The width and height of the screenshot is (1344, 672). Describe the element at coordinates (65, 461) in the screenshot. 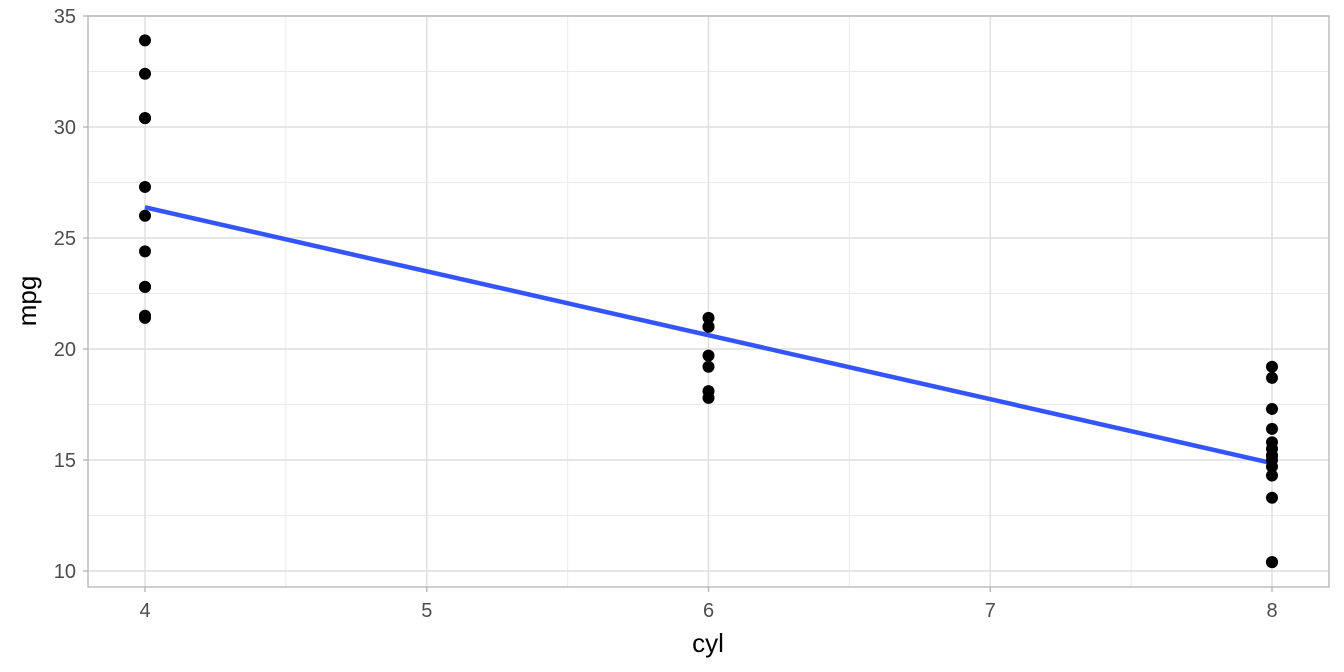

I see `y-tick-label: 15` at that location.